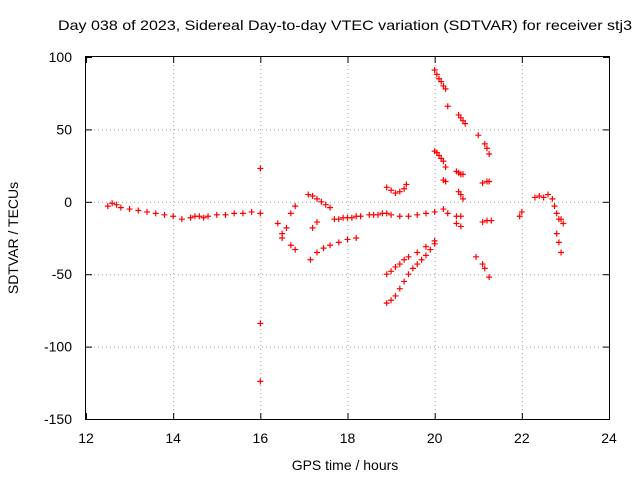 The width and height of the screenshot is (640, 480). Describe the element at coordinates (58, 347) in the screenshot. I see `y-tick-label: -100` at that location.